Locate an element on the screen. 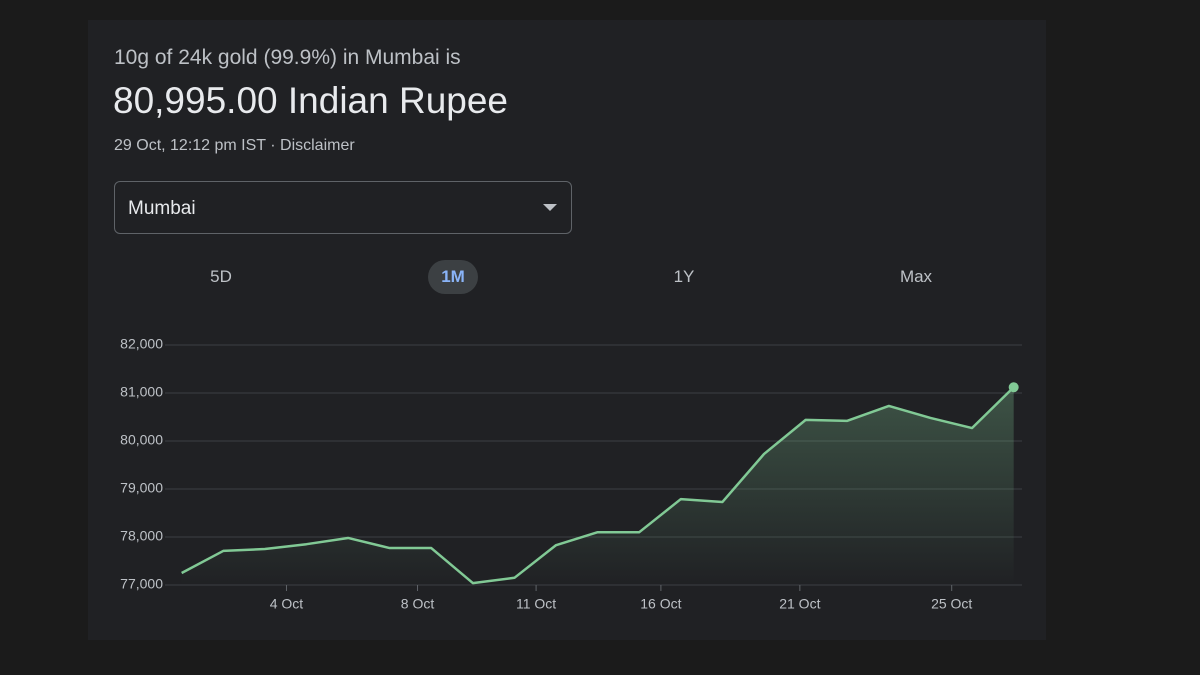  x-tick-label: 25 Oct is located at coordinates (951, 604).